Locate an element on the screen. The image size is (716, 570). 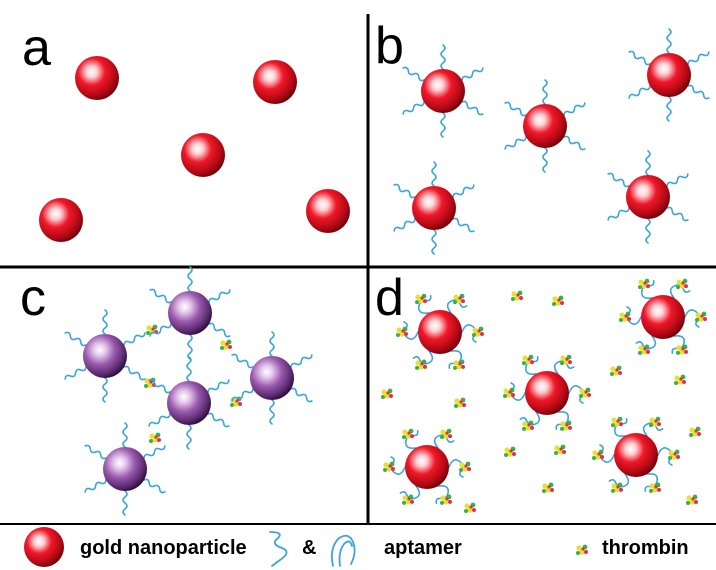
panel-label-d: d is located at coordinates (389, 298).